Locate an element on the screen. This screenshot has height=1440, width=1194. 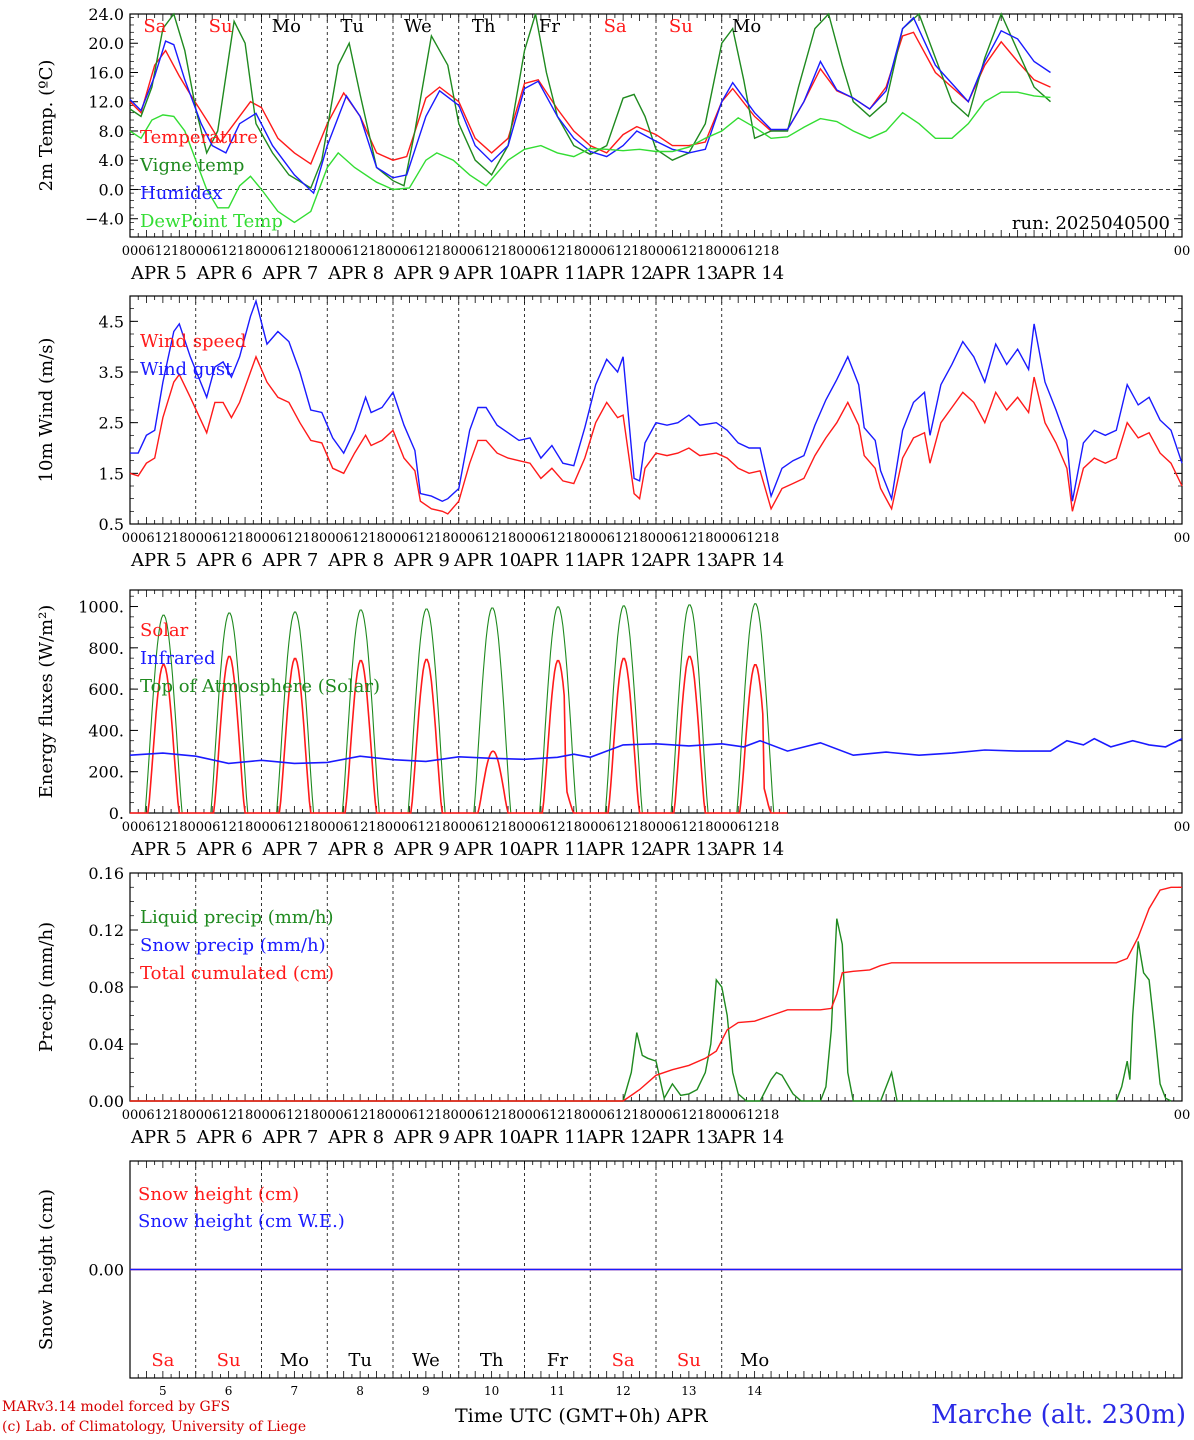
day-number-label: 5 is located at coordinates (163, 1391).